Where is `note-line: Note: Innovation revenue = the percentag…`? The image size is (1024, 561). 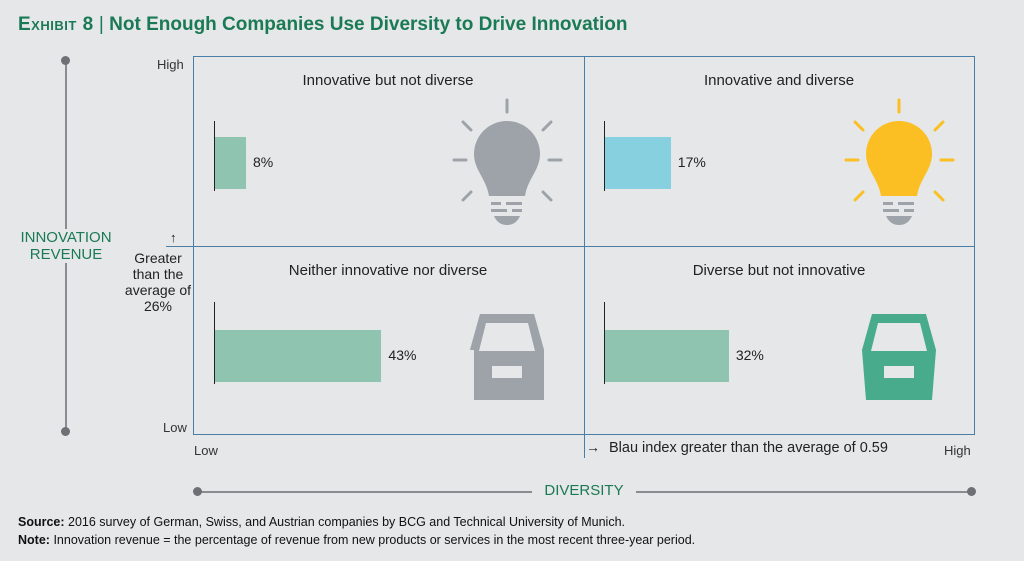
note-line: Note: Innovation revenue = the percentag… is located at coordinates (357, 540).